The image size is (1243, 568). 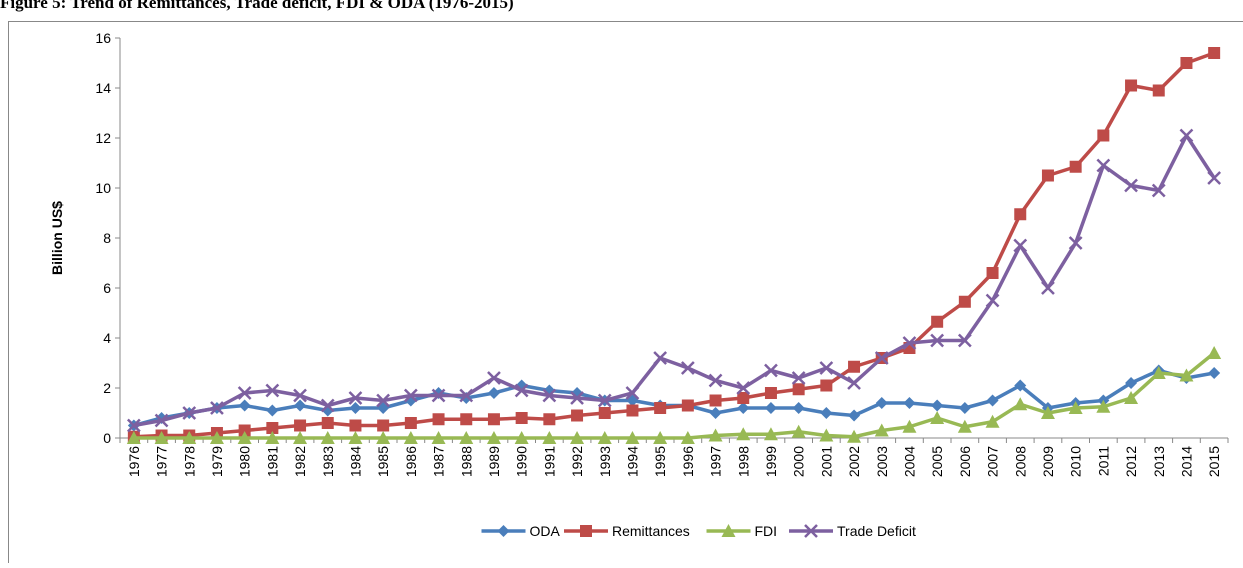 I want to click on x-tick-label: 2002, so click(x=854, y=461).